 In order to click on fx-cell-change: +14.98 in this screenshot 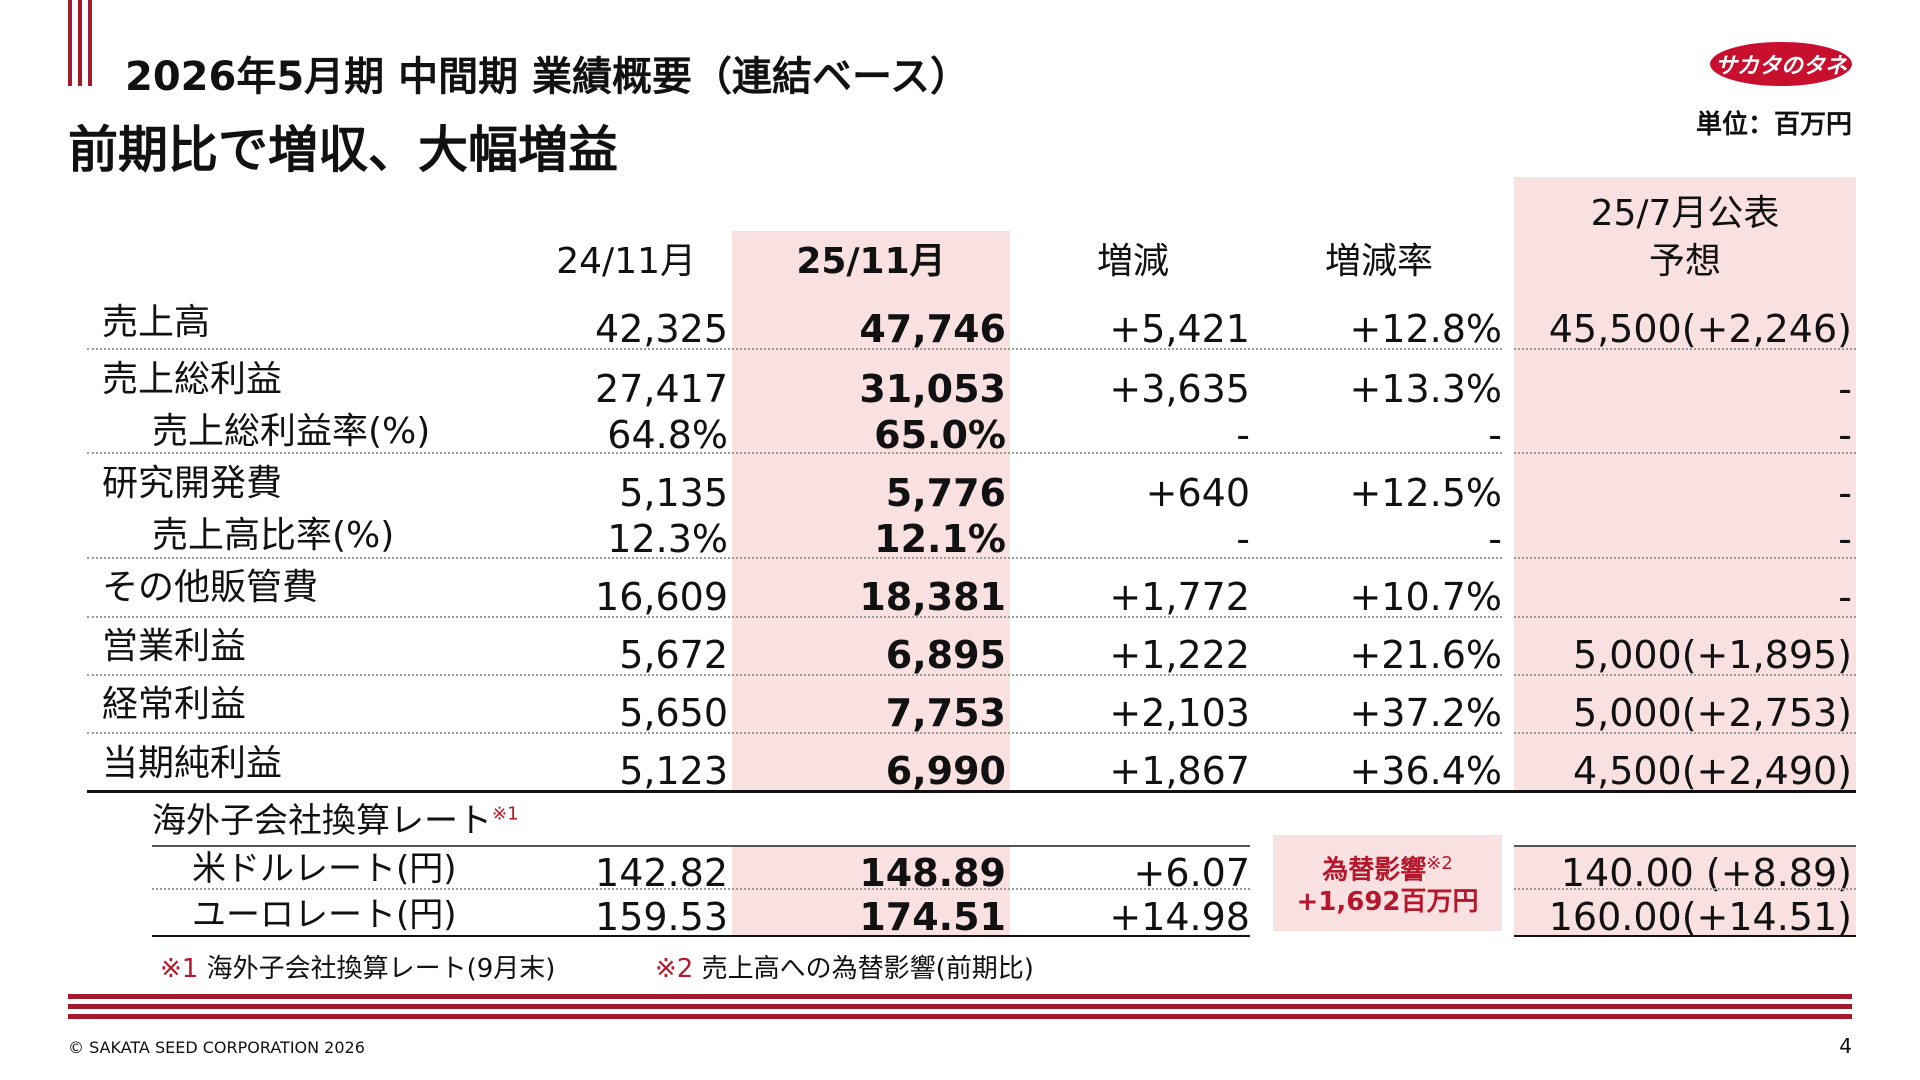, I will do `click(1179, 917)`.